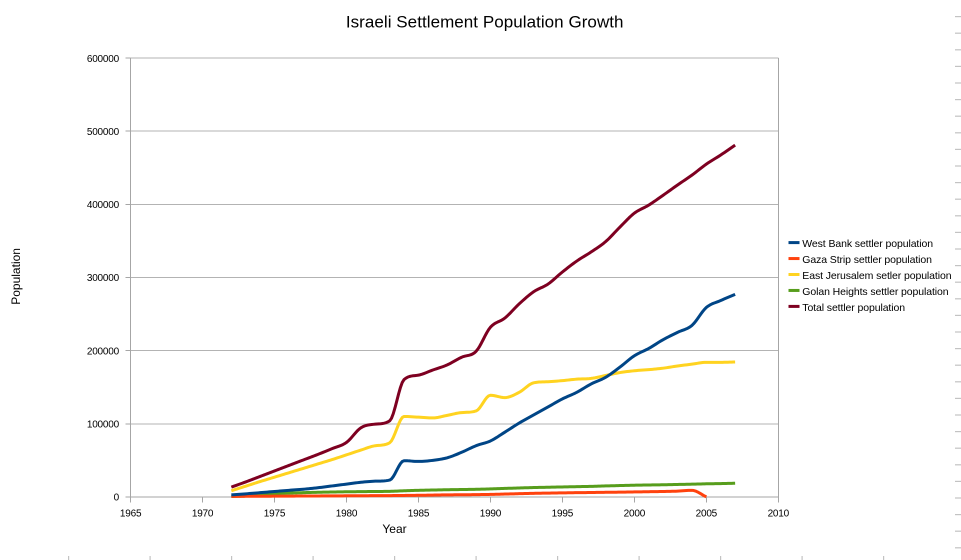  What do you see at coordinates (779, 513) in the screenshot?
I see `svg-text: 2010` at bounding box center [779, 513].